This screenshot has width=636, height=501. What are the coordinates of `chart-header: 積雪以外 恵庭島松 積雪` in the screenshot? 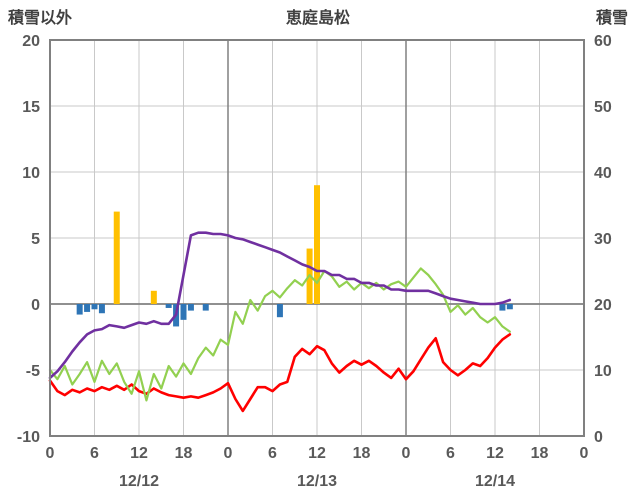 It's located at (318, 16).